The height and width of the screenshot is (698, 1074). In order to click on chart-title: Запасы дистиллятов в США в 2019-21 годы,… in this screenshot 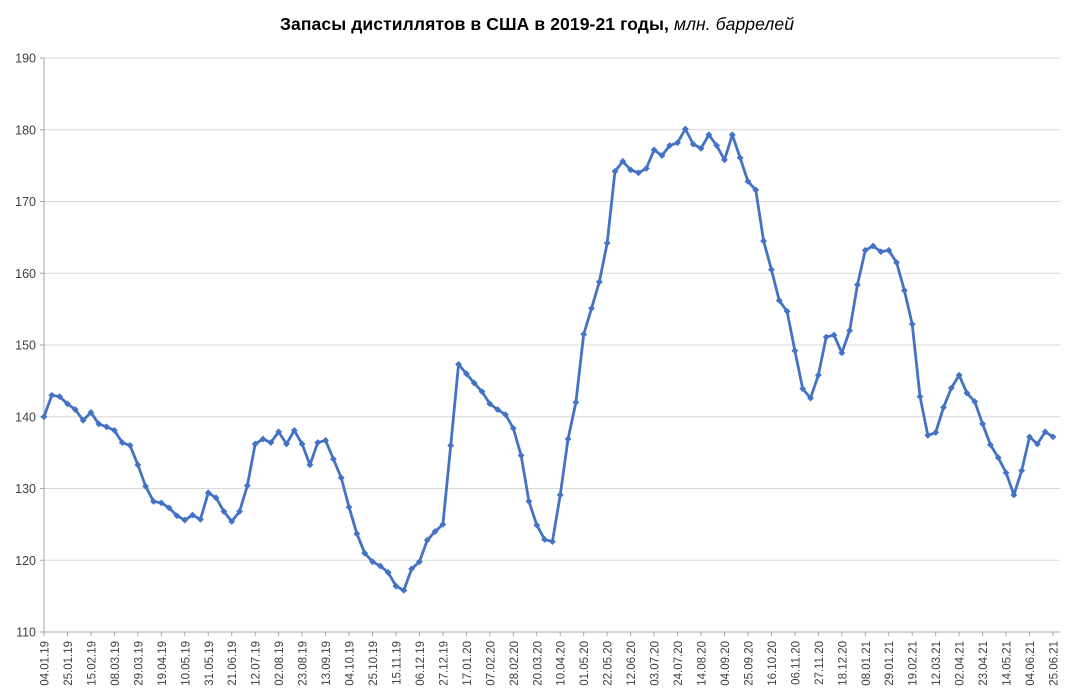, I will do `click(537, 24)`.